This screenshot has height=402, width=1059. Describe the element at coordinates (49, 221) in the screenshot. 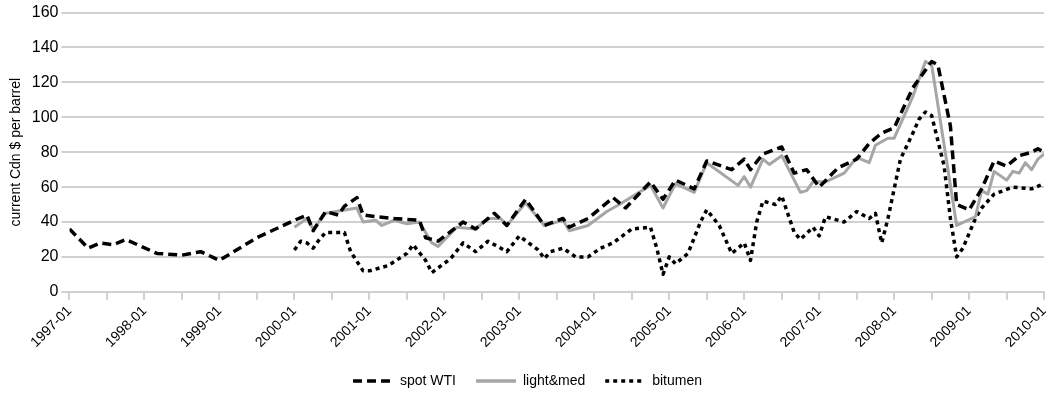

I see `y-tick-label: 40` at that location.